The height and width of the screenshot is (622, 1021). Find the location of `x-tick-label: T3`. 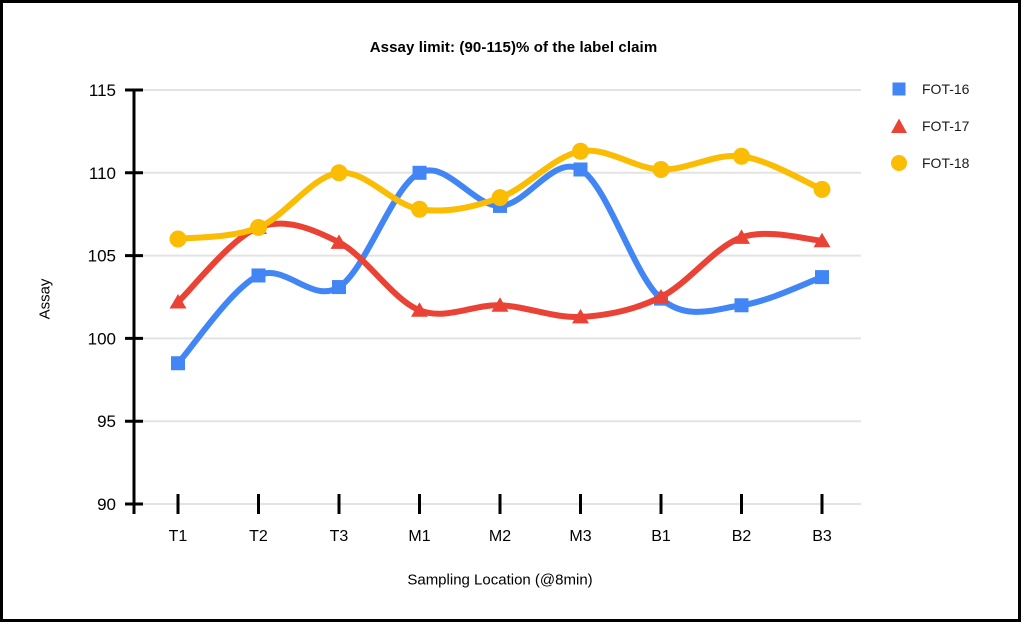

x-tick-label: T3 is located at coordinates (339, 536).